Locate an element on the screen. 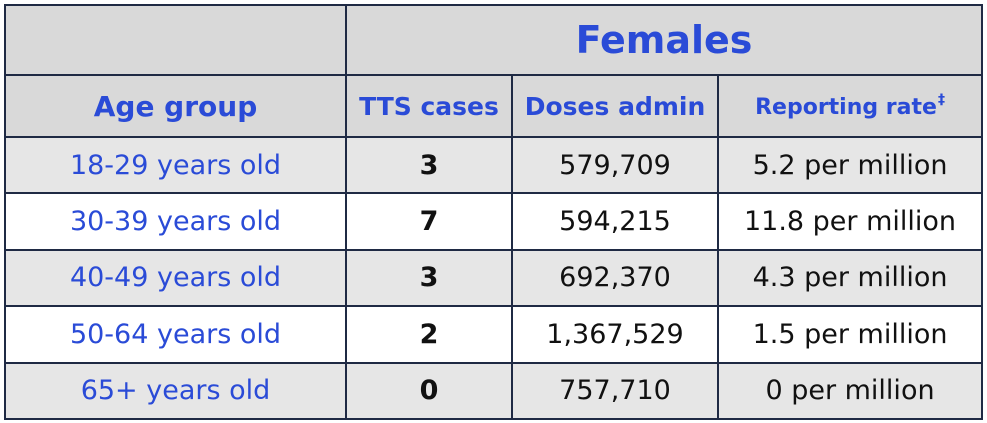 The width and height of the screenshot is (987, 423). double-dagger-footnote-mark: ‡ is located at coordinates (941, 100).